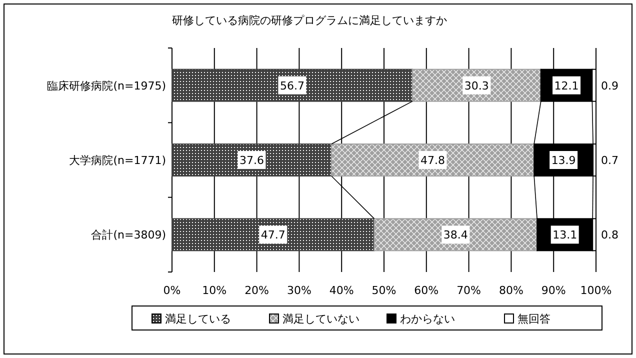  I want to click on x-tick-label: 70%, so click(469, 290).